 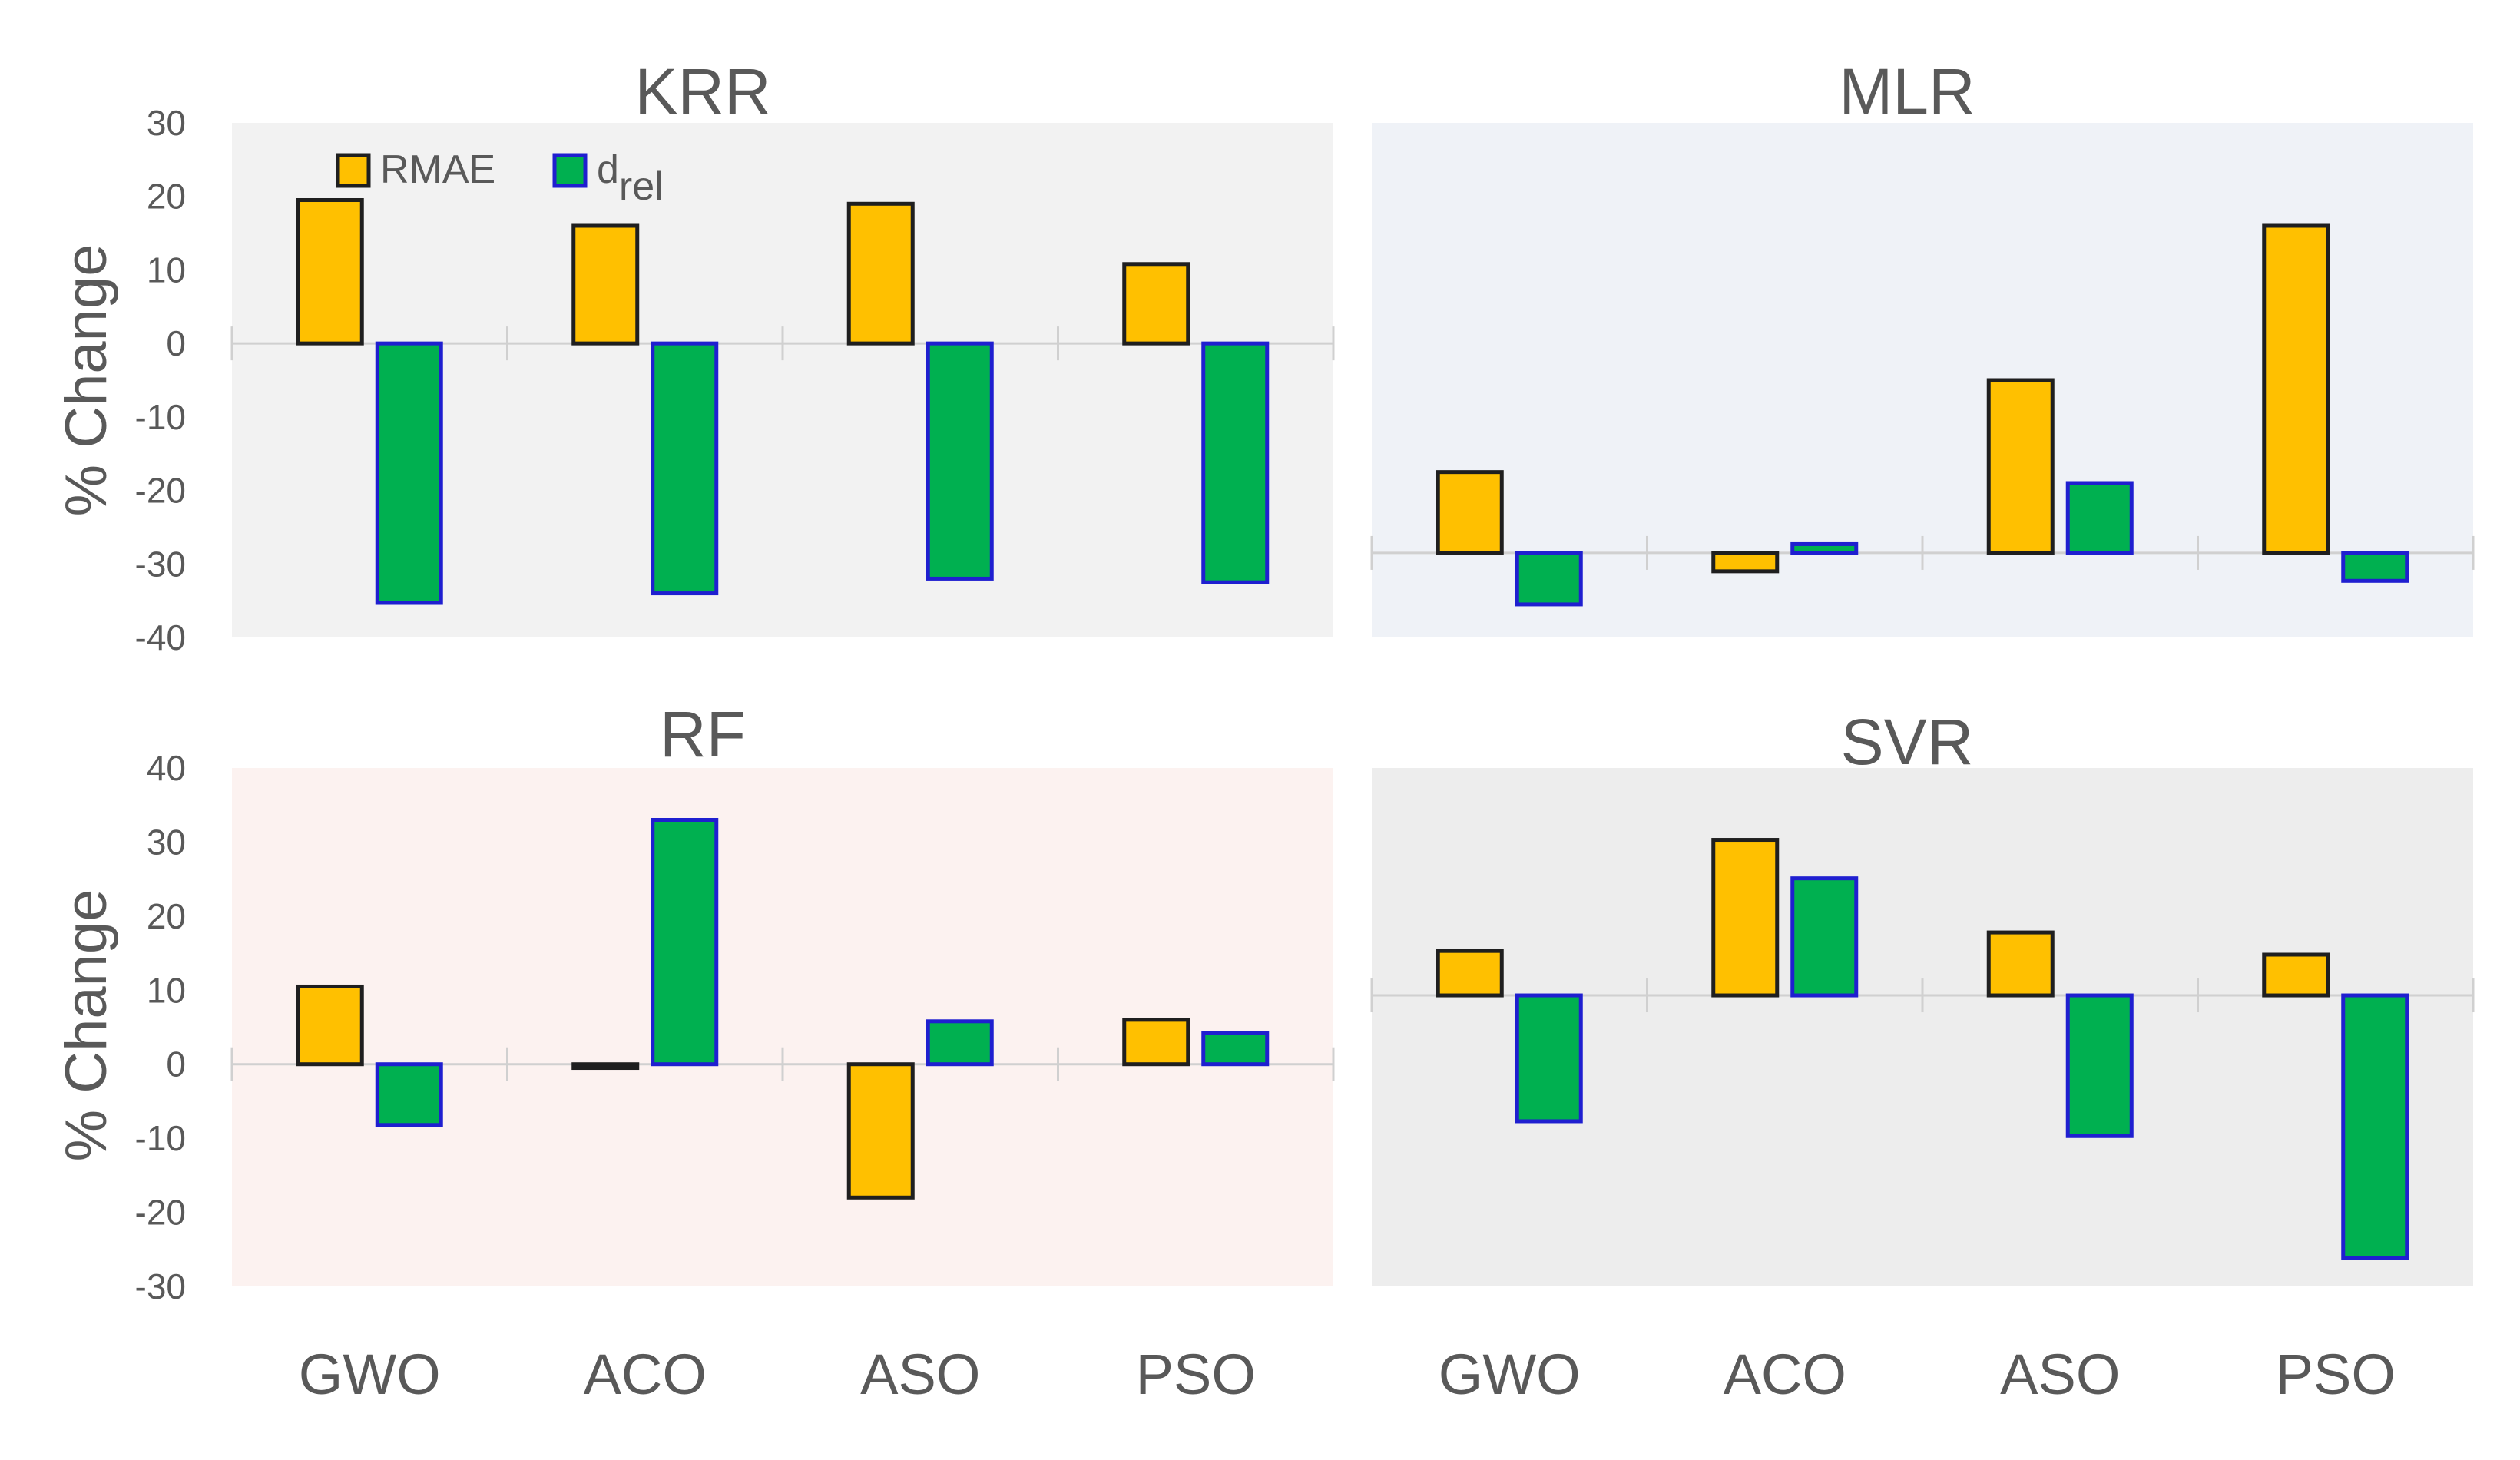 I want to click on chart-title: MLR, so click(x=1907, y=91).